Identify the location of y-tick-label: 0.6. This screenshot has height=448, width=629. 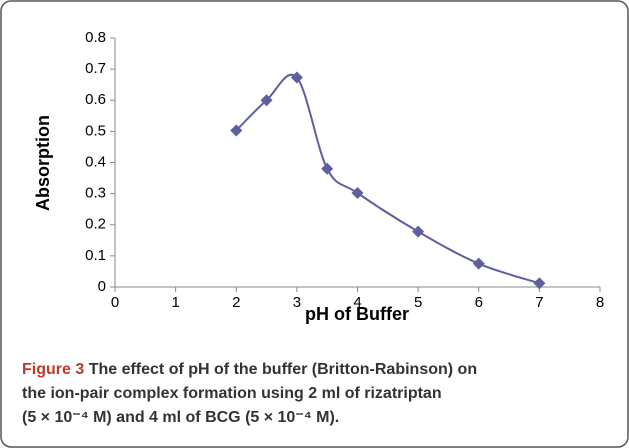
(95, 99).